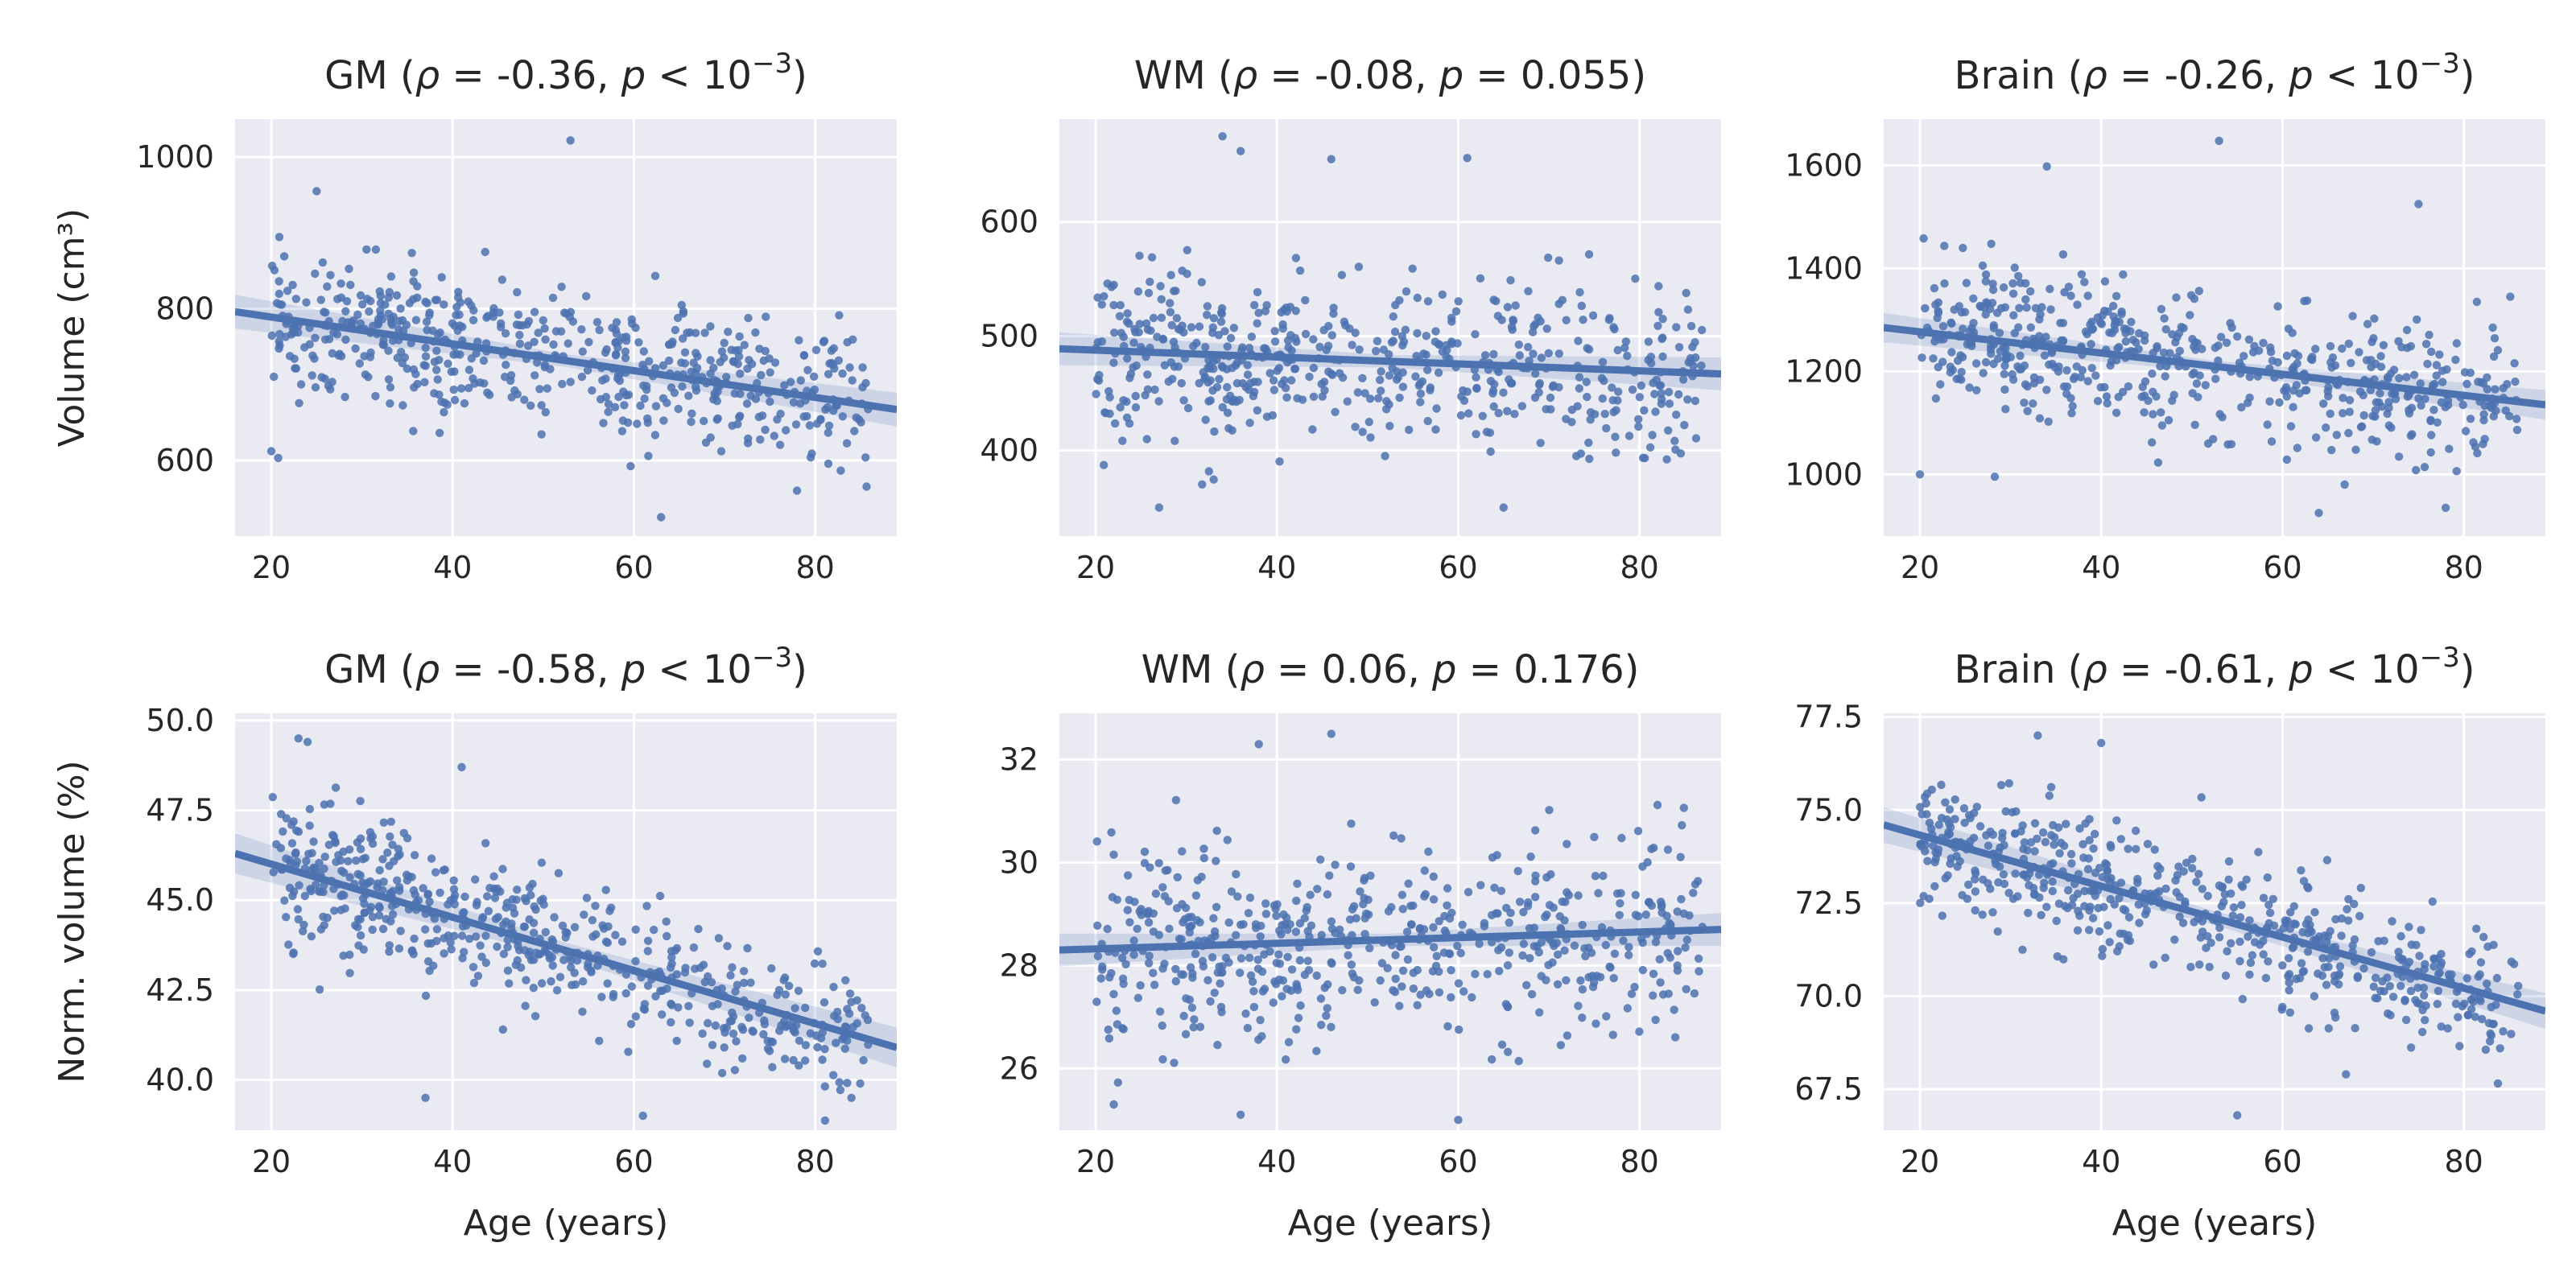 Image resolution: width=2576 pixels, height=1288 pixels. Describe the element at coordinates (2101, 1161) in the screenshot. I see `x-tick-label: 40` at that location.